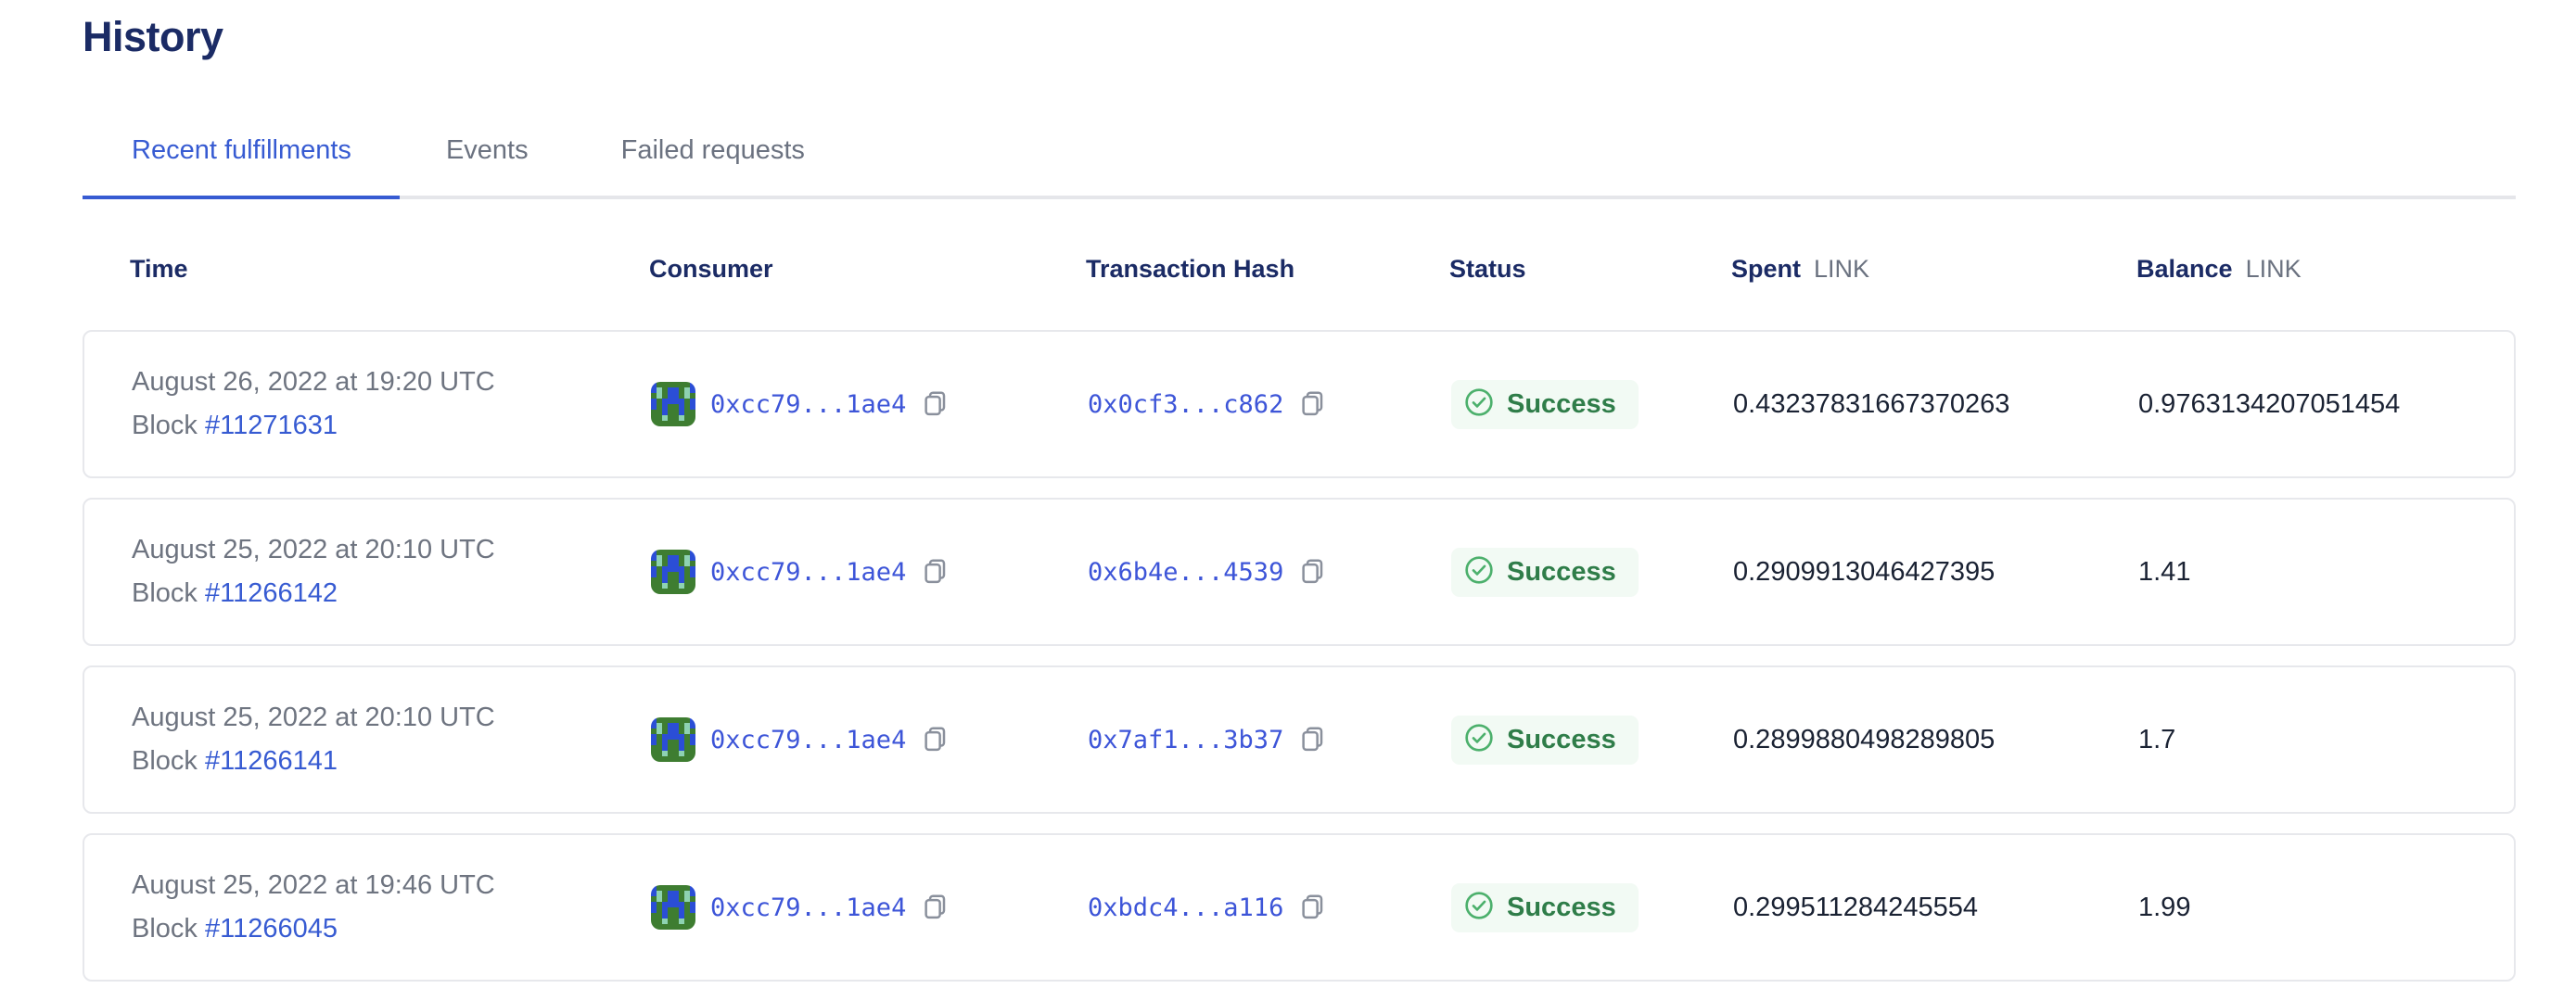  Describe the element at coordinates (1186, 572) in the screenshot. I see `transaction-hash-link: 0x6b4e...4539` at that location.